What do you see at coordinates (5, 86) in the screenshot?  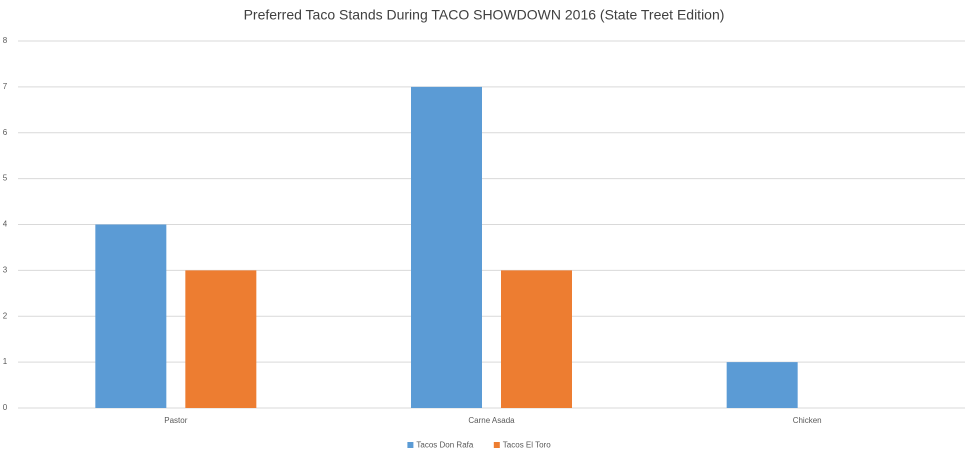 I see `y-tick-label: 7` at bounding box center [5, 86].